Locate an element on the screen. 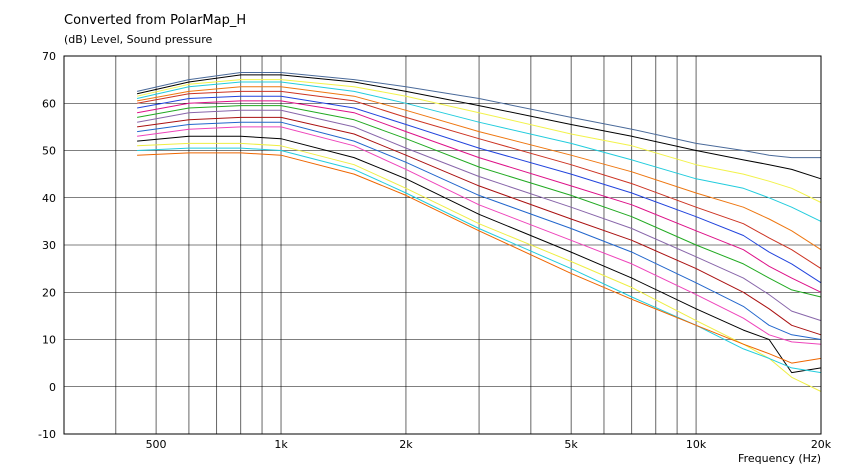  y-axis-label: (dB) Level, Sound pressure is located at coordinates (138, 39).